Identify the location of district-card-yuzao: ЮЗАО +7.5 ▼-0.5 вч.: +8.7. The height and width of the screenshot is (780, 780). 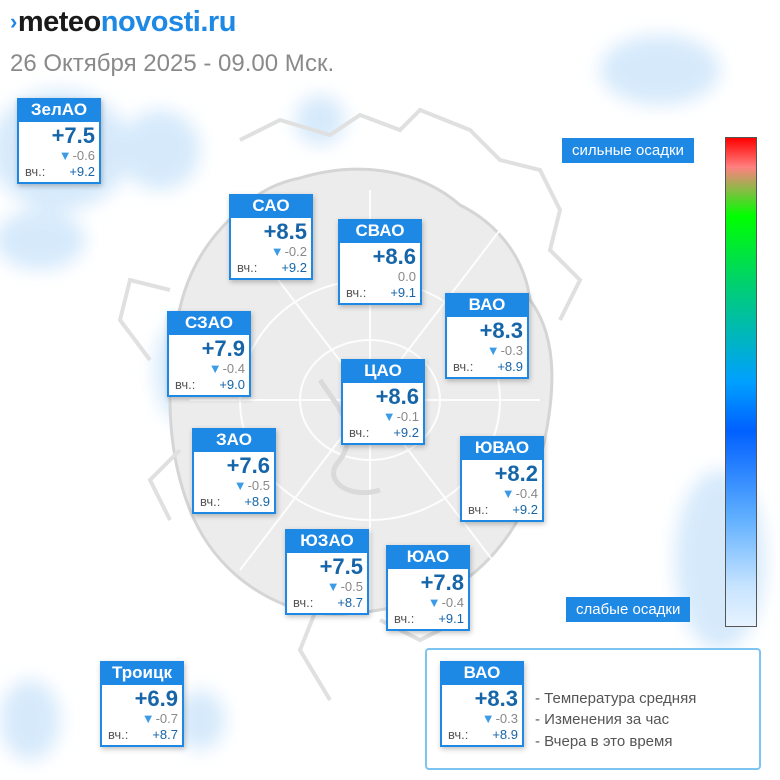
(327, 572).